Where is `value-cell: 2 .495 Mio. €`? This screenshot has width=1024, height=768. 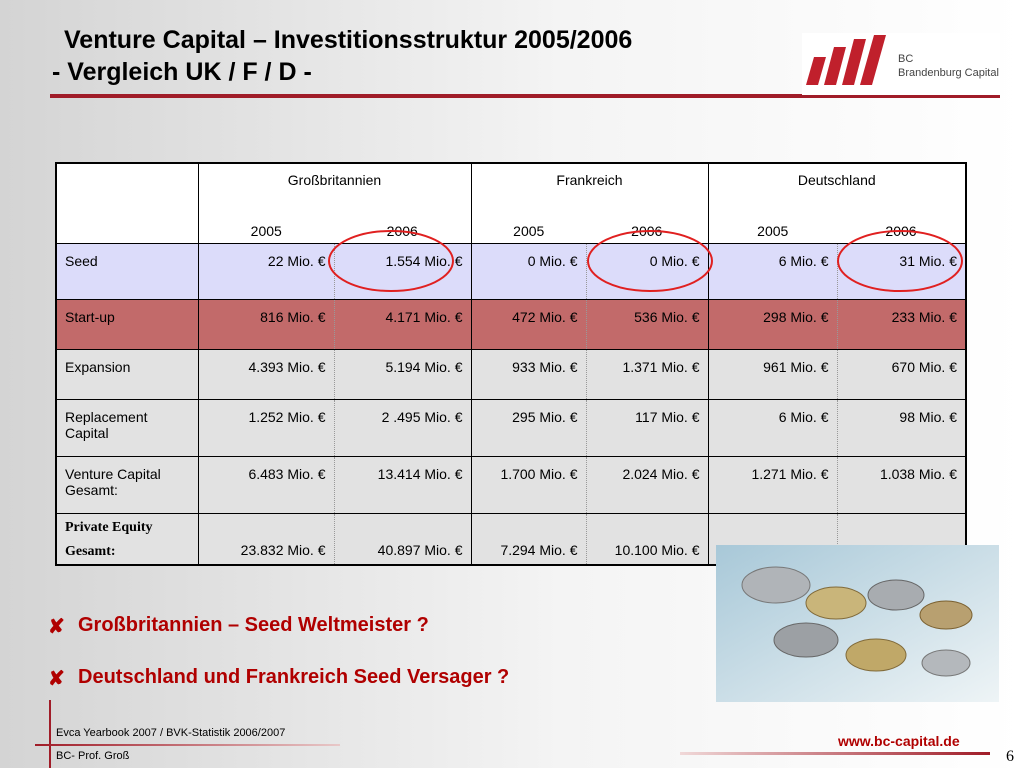 value-cell: 2 .495 Mio. € is located at coordinates (402, 427).